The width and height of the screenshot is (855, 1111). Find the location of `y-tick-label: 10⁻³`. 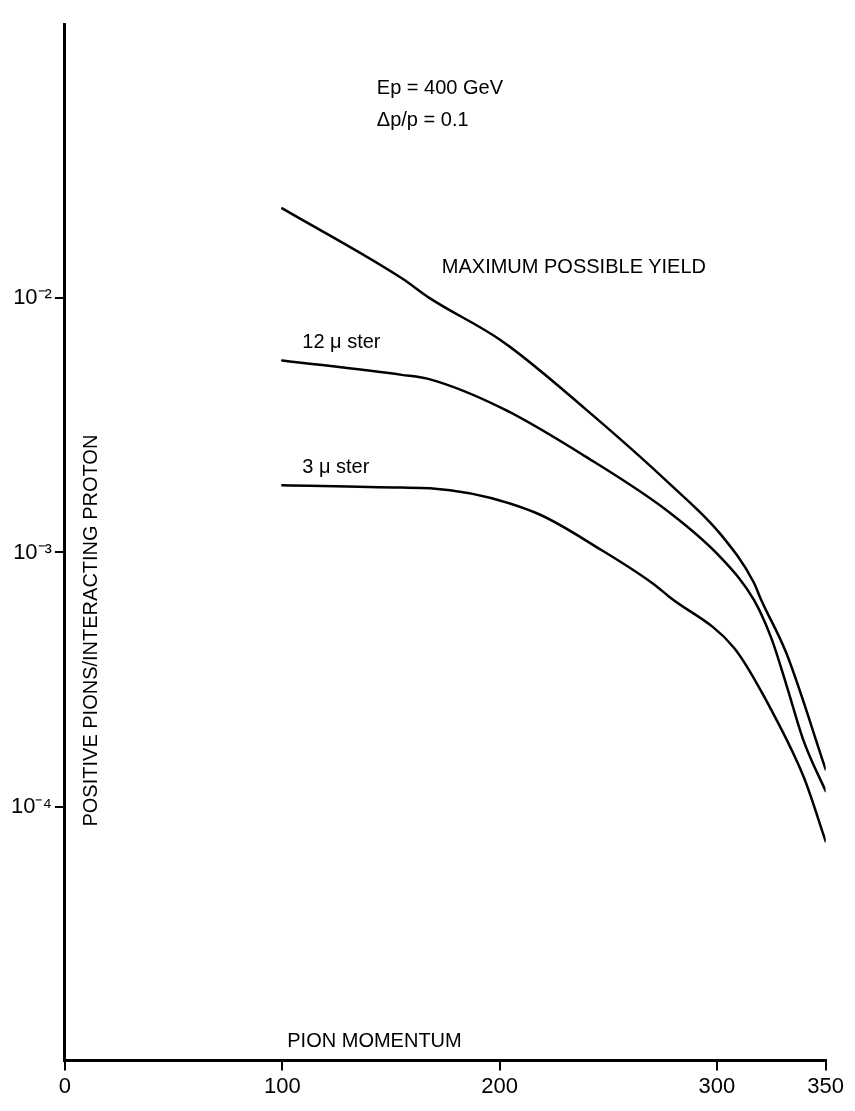

y-tick-label: 10⁻³ is located at coordinates (32, 551).